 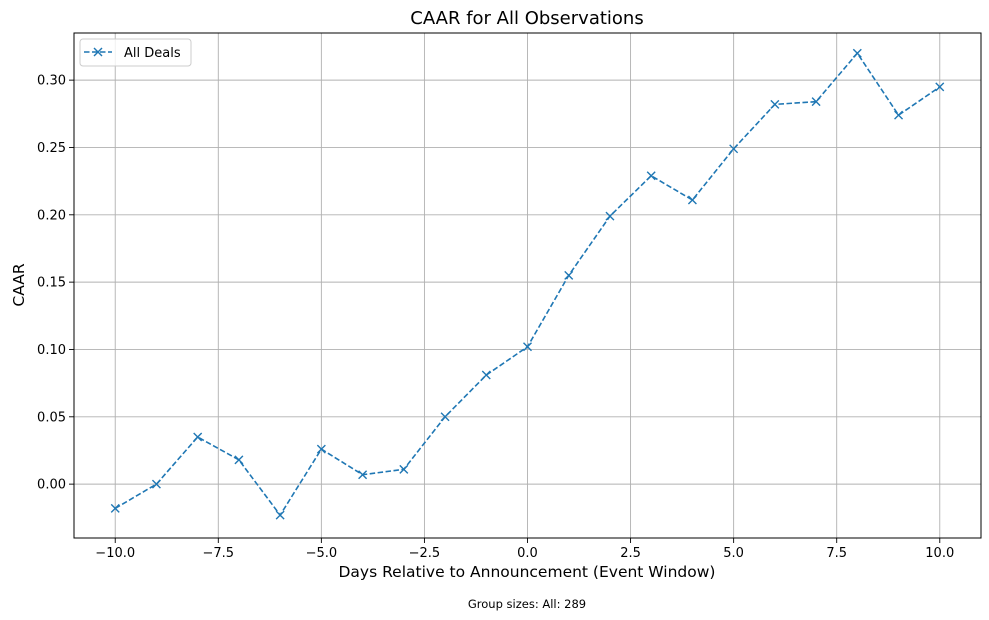 I want to click on legend-marker-x-icon, so click(x=98, y=52).